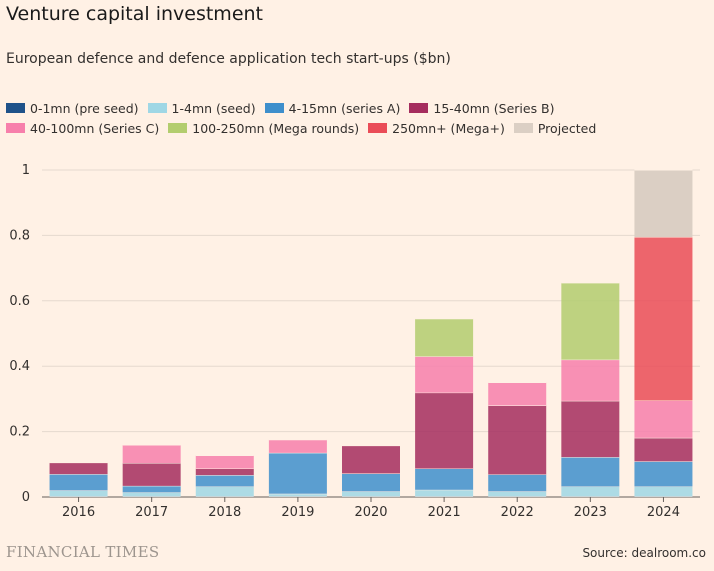 The width and height of the screenshot is (714, 571). Describe the element at coordinates (135, 14) in the screenshot. I see `chart-title: Venture capital investment` at that location.